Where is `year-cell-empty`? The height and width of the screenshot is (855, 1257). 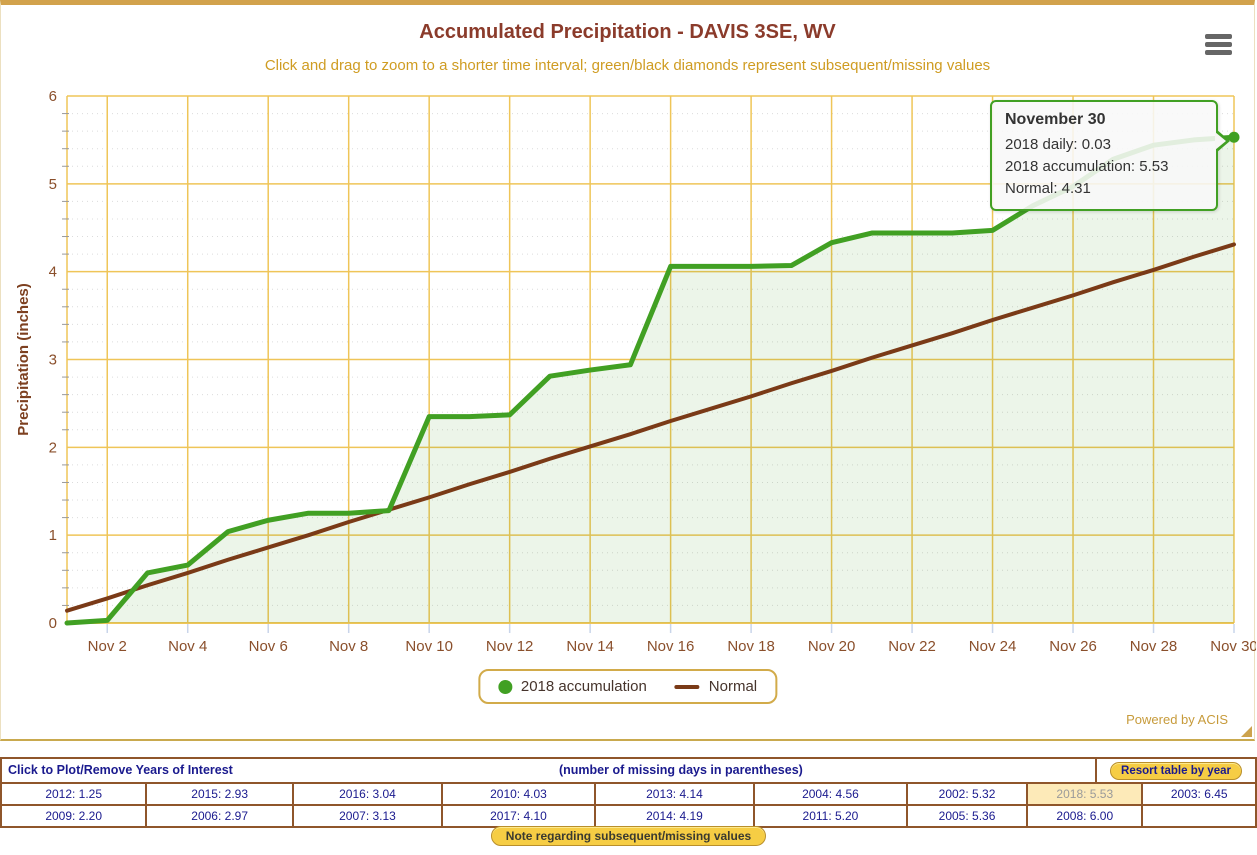
year-cell-empty is located at coordinates (1199, 816).